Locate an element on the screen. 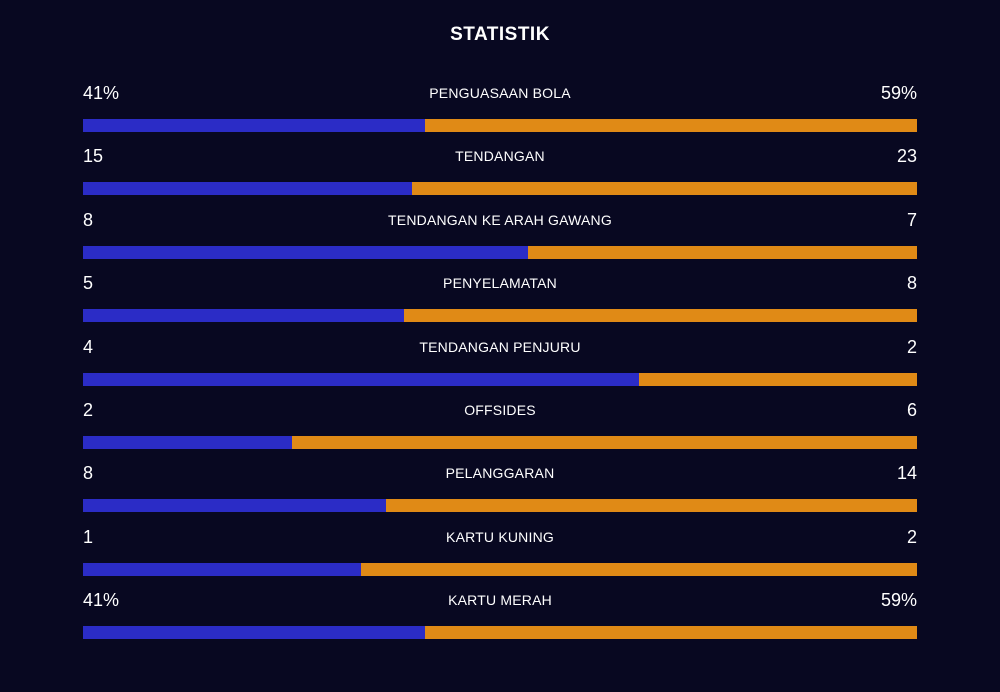 This screenshot has width=1000, height=692. stat-row-yellow-cards: 1 KARTU KUNING 2 is located at coordinates (500, 556).